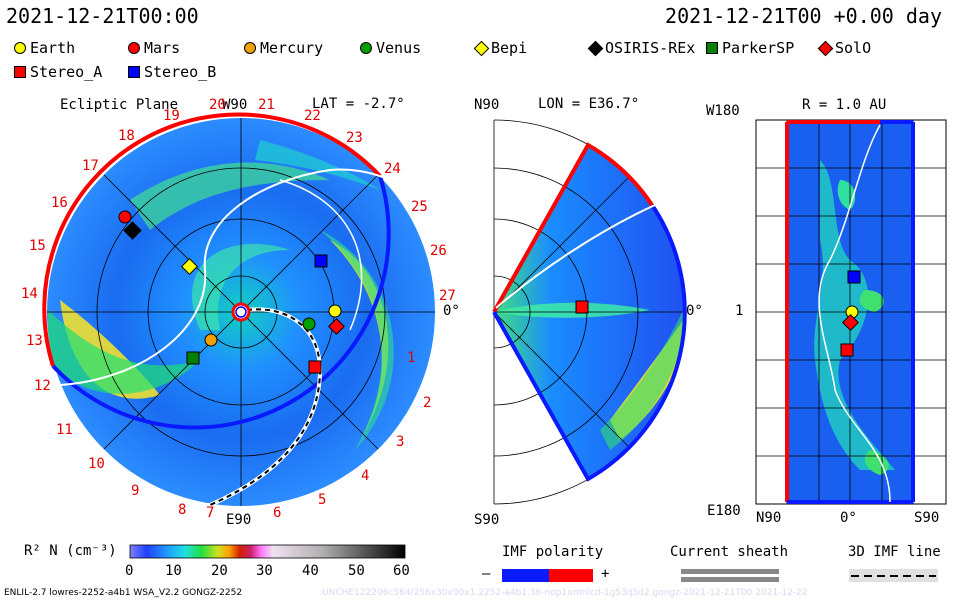 The width and height of the screenshot is (960, 600). Describe the element at coordinates (119, 105) in the screenshot. I see `ecliptic-title: Ecliptic Plane` at that location.